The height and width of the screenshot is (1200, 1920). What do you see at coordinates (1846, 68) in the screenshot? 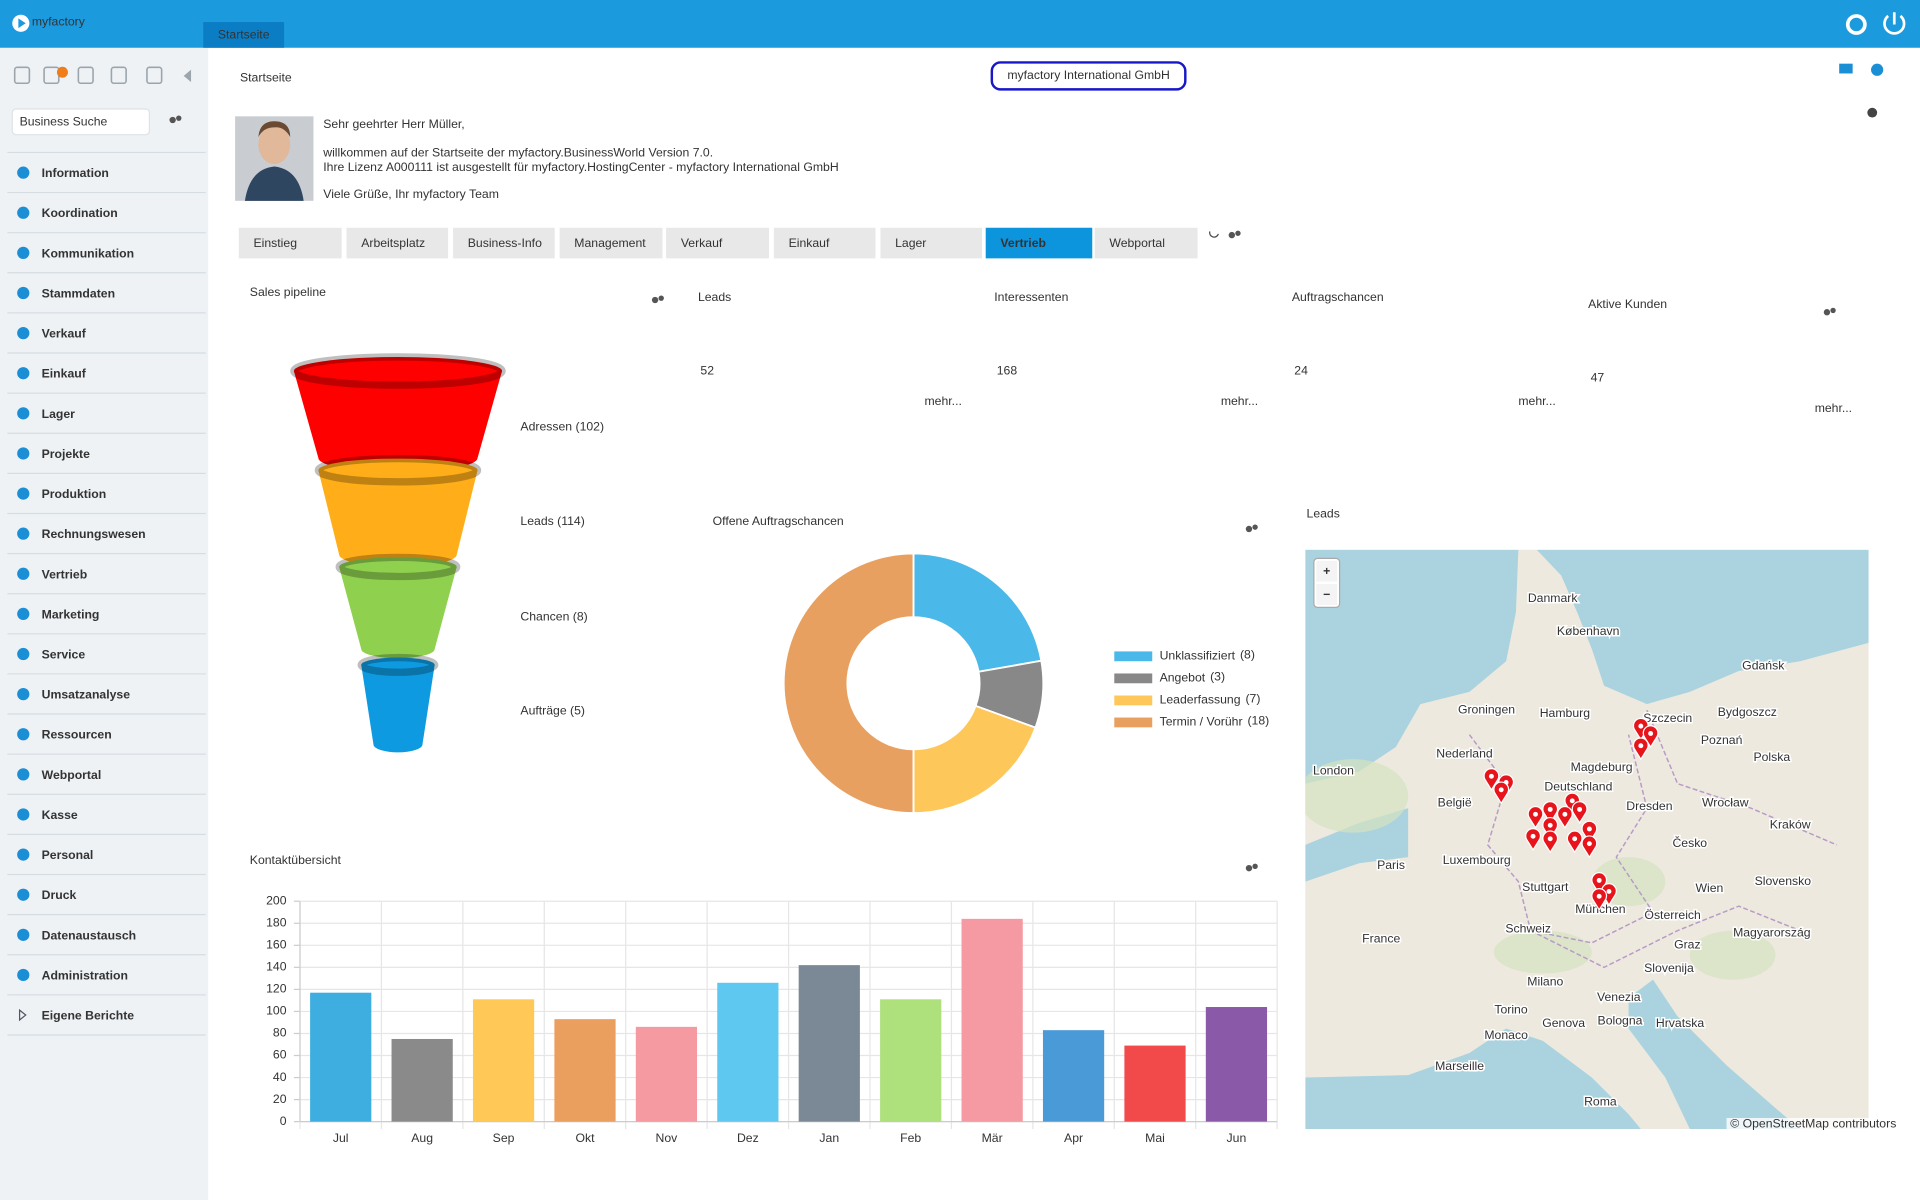
I see `mail-icon` at bounding box center [1846, 68].